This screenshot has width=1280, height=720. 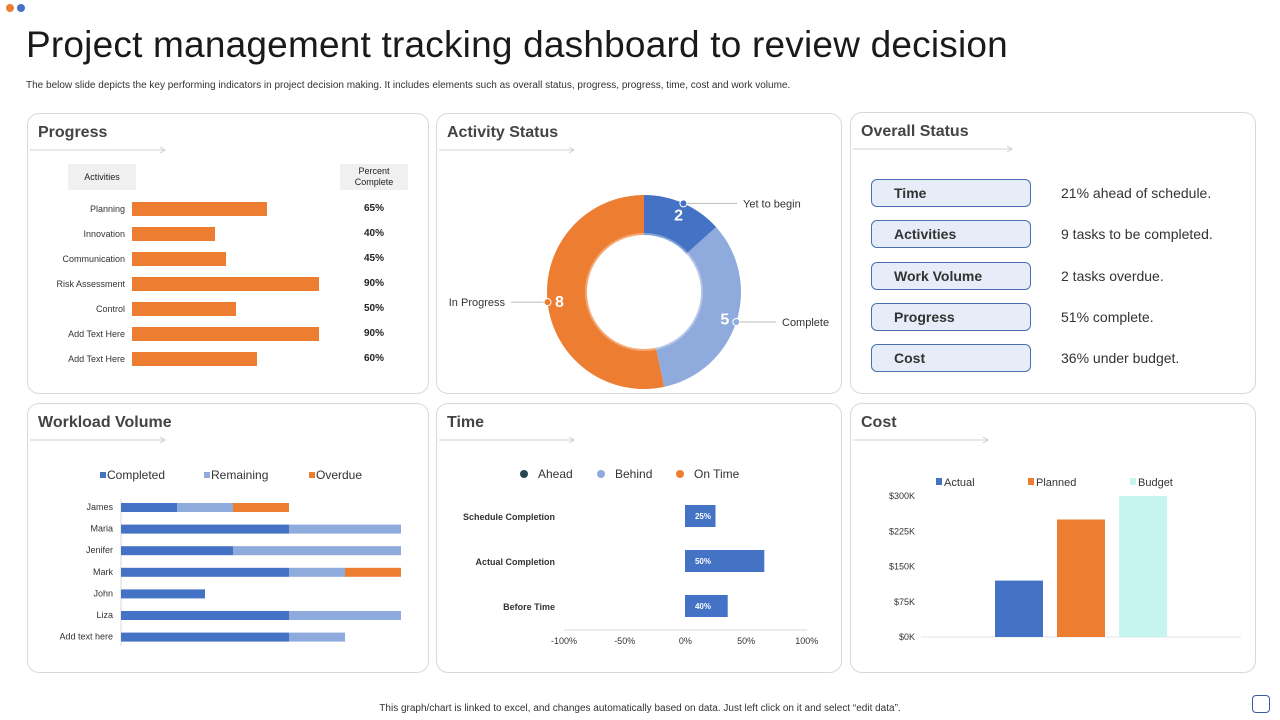 What do you see at coordinates (10, 8) in the screenshot?
I see `logo-dot-orange` at bounding box center [10, 8].